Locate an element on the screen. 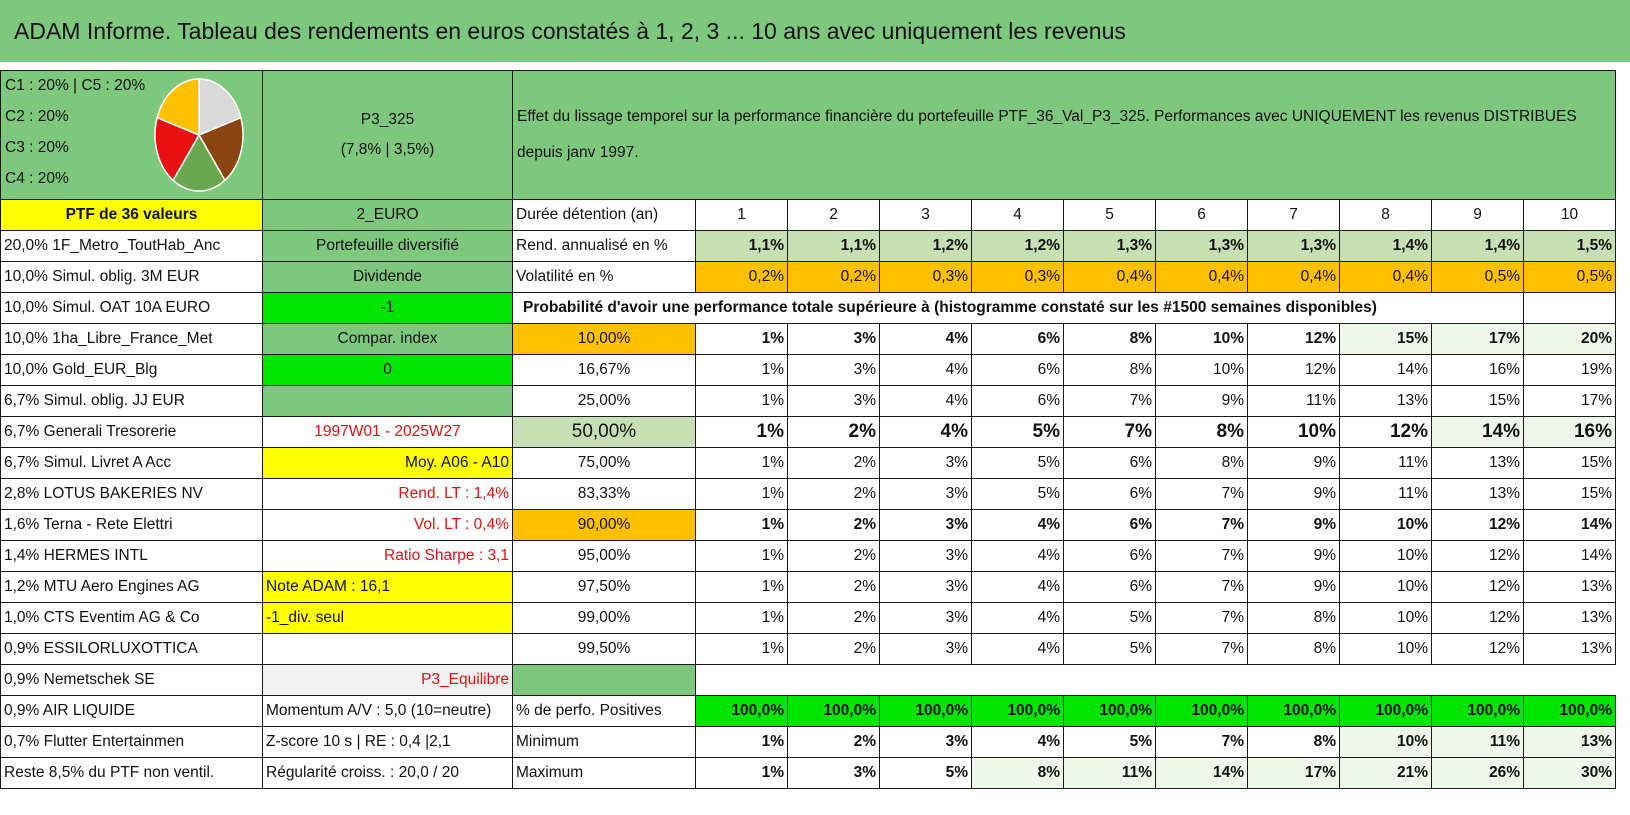 The width and height of the screenshot is (1630, 815). vol-value: 0,2% is located at coordinates (833, 277).